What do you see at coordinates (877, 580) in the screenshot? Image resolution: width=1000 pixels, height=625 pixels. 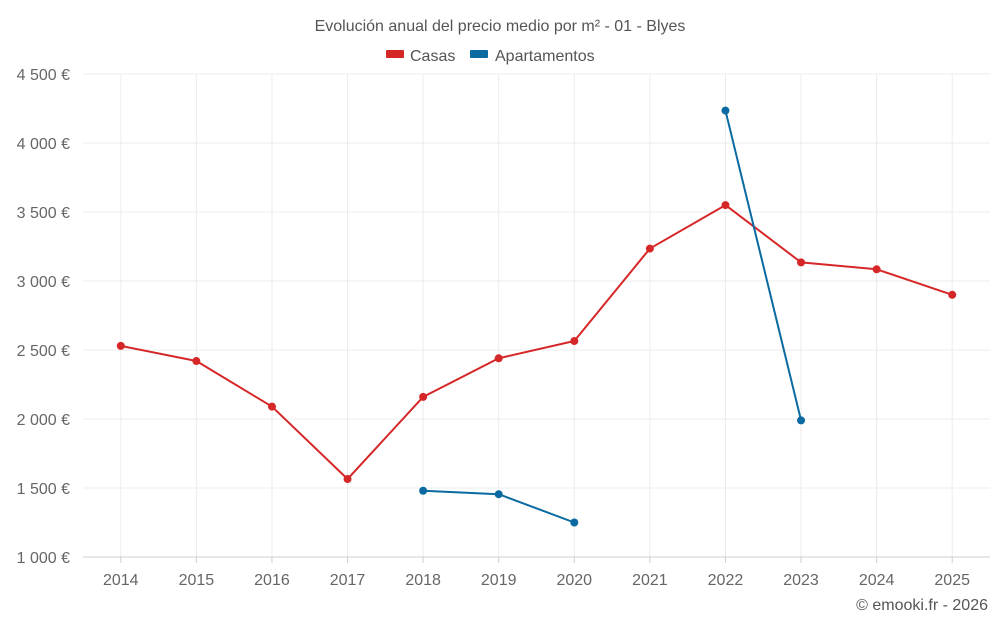 I see `x-tick-label: 2024` at bounding box center [877, 580].